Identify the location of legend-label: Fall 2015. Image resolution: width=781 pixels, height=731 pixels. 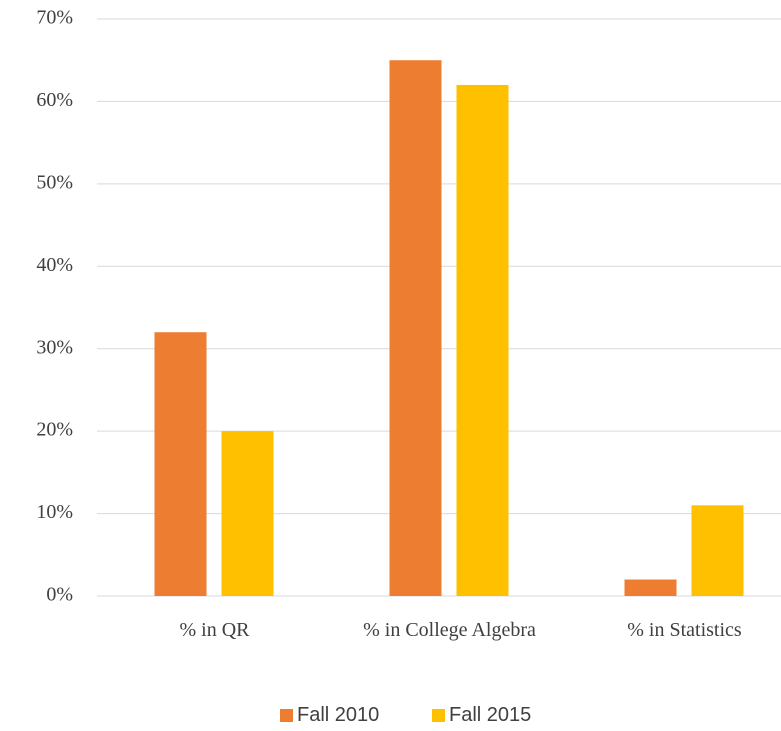
(490, 715).